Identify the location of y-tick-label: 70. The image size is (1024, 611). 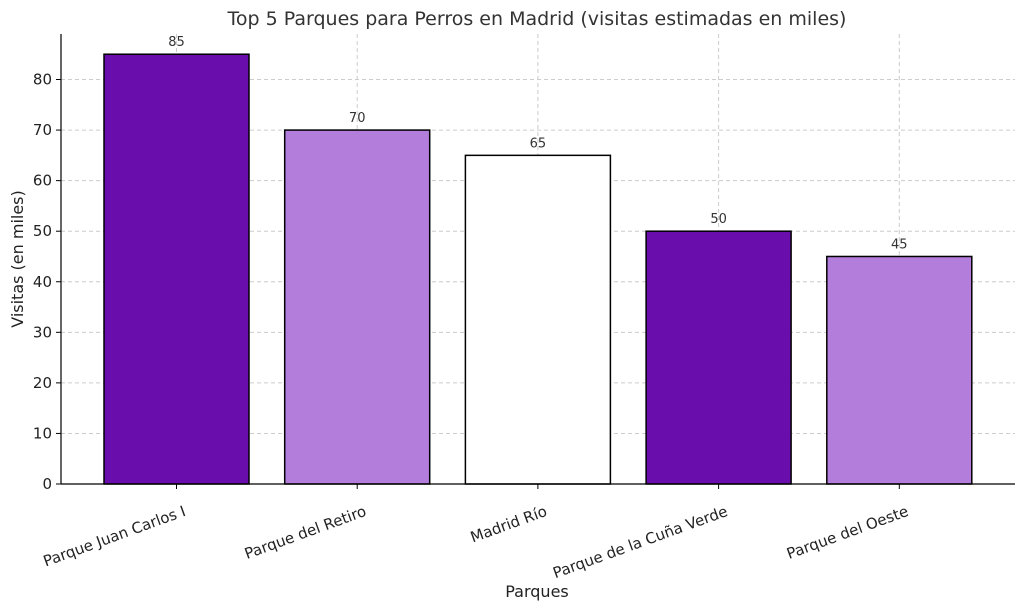
(42, 130).